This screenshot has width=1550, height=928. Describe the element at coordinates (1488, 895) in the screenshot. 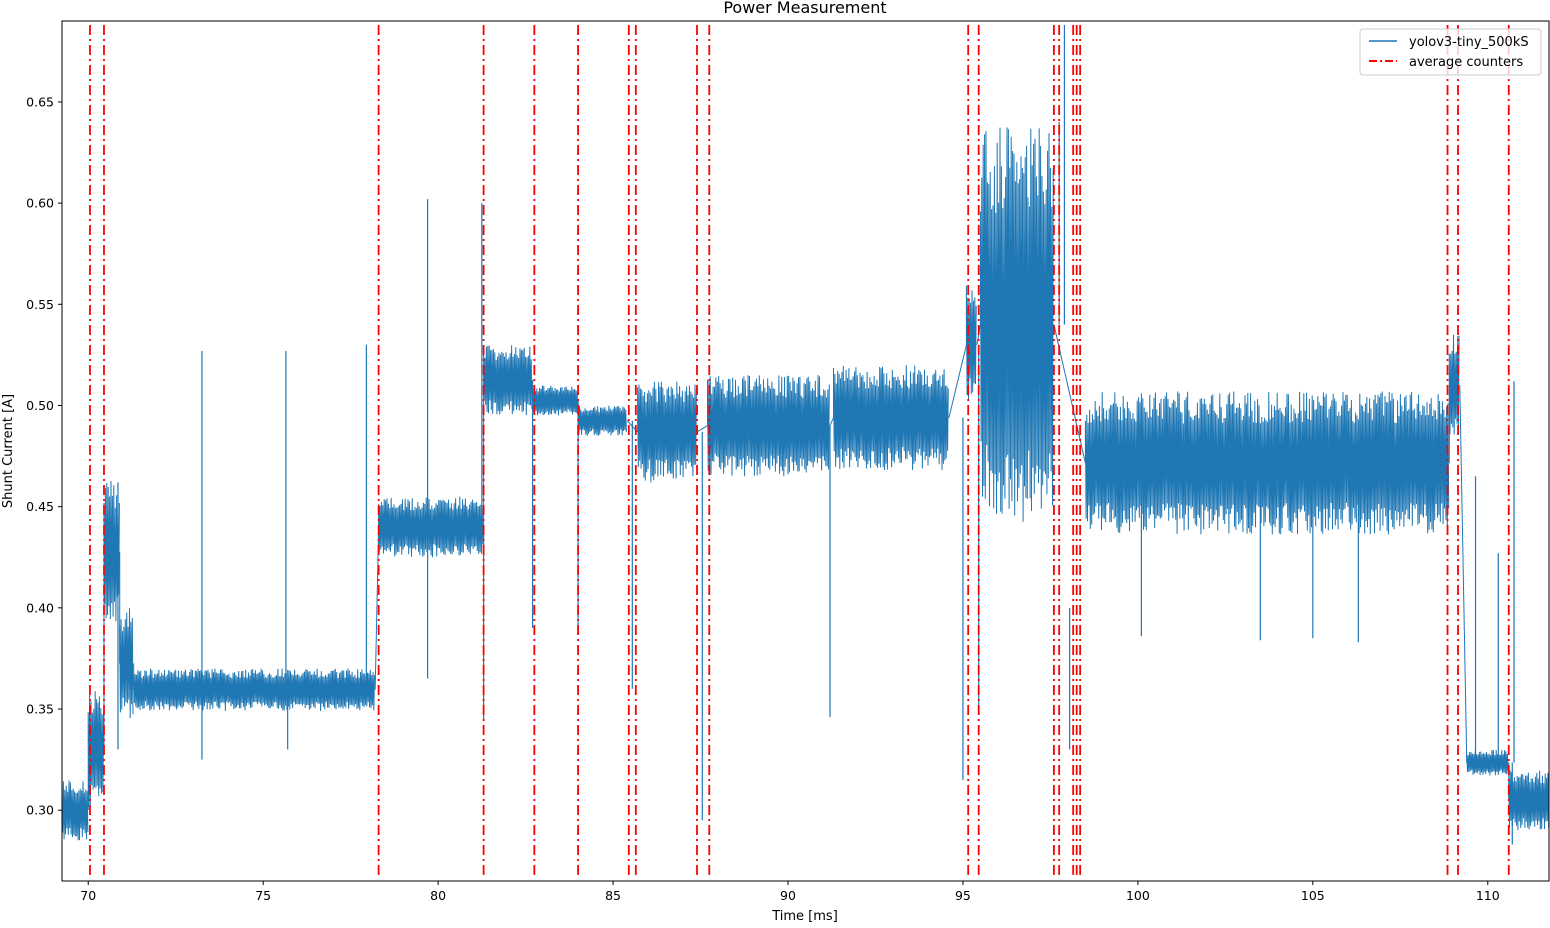

I see `x-tick-label: 110` at that location.